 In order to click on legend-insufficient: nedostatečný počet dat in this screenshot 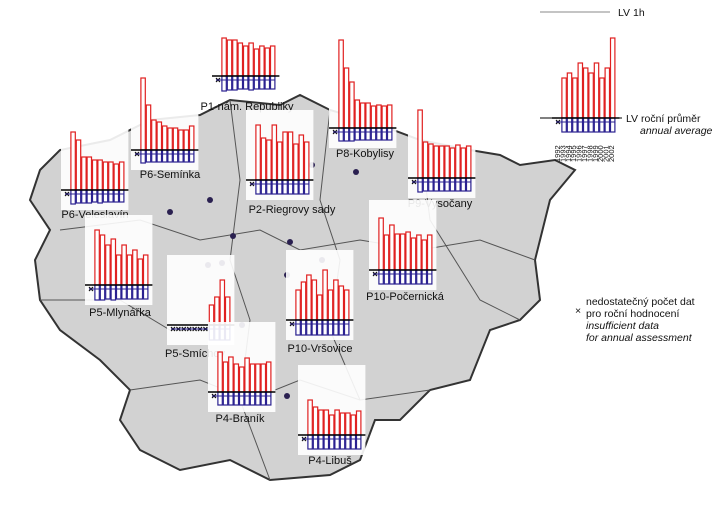, I will do `click(640, 302)`.